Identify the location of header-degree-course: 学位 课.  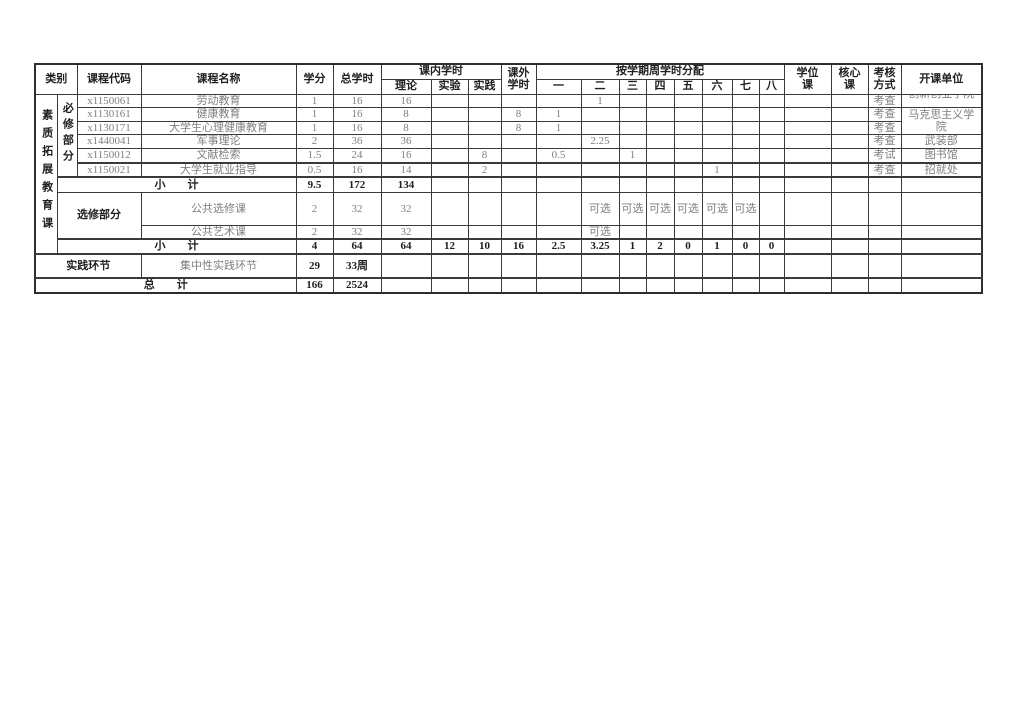
(807, 79).